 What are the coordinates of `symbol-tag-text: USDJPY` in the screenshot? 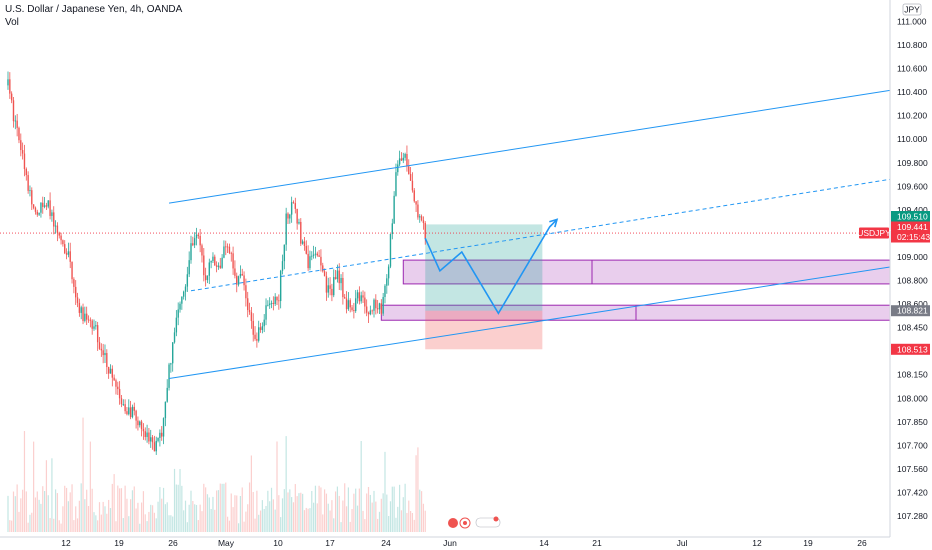 It's located at (874, 233).